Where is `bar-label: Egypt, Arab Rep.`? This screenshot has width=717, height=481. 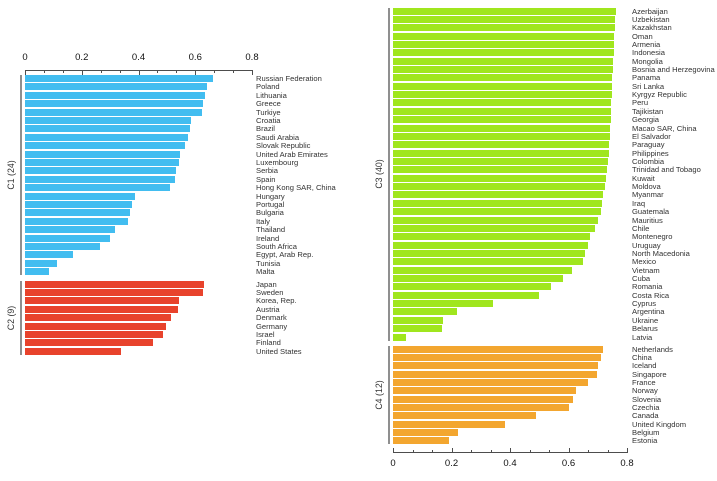
bar-label: Egypt, Arab Rep. is located at coordinates (285, 255).